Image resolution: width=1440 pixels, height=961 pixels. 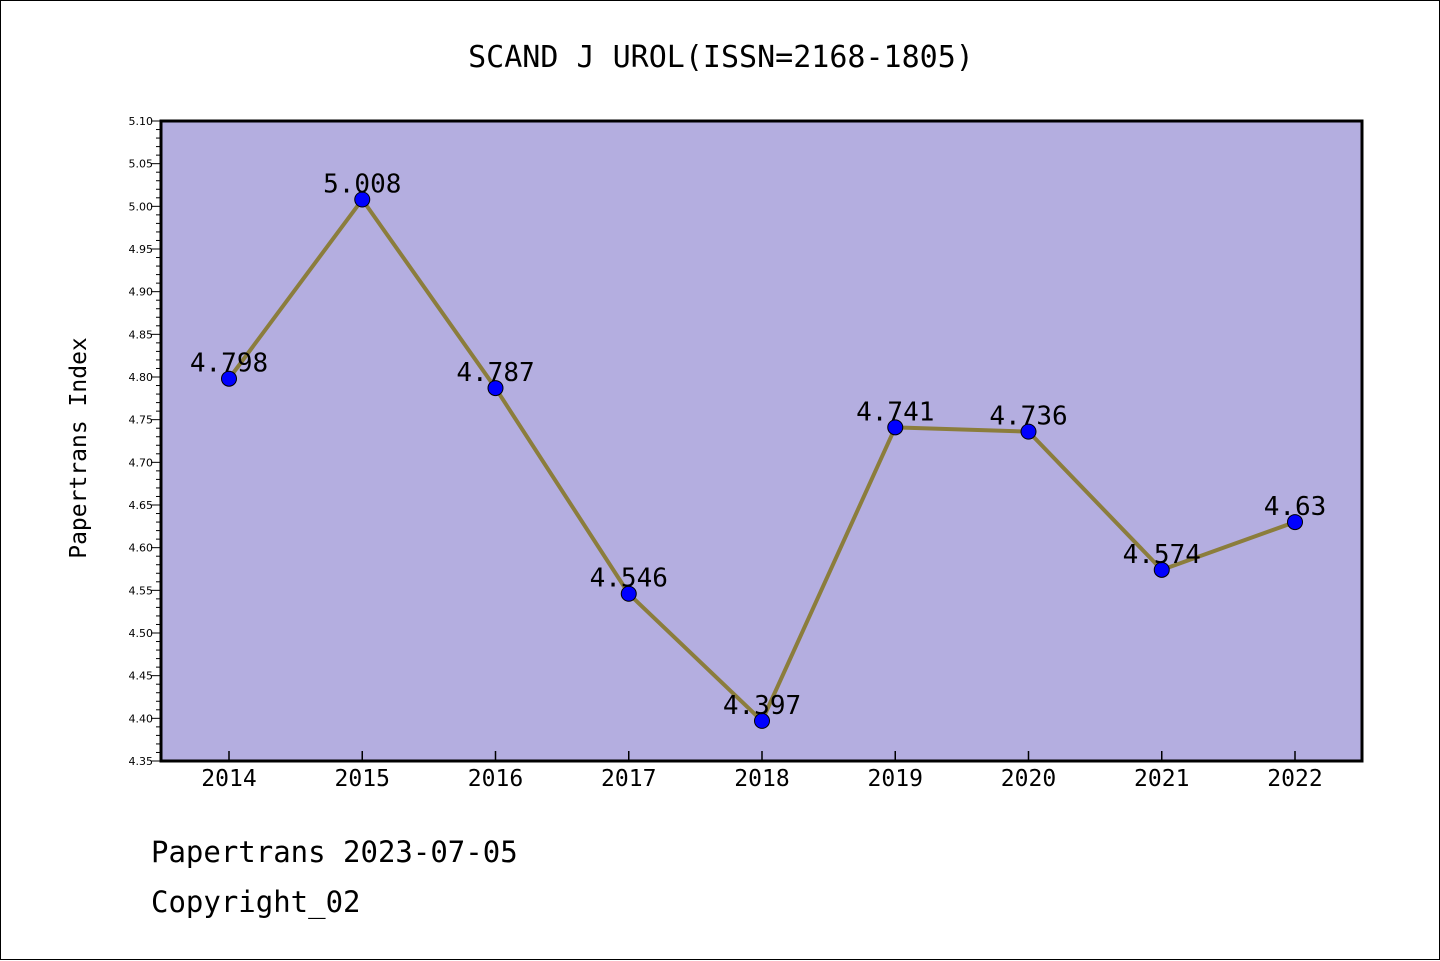 What do you see at coordinates (141, 761) in the screenshot?
I see `y-tick-label: 4.35` at bounding box center [141, 761].